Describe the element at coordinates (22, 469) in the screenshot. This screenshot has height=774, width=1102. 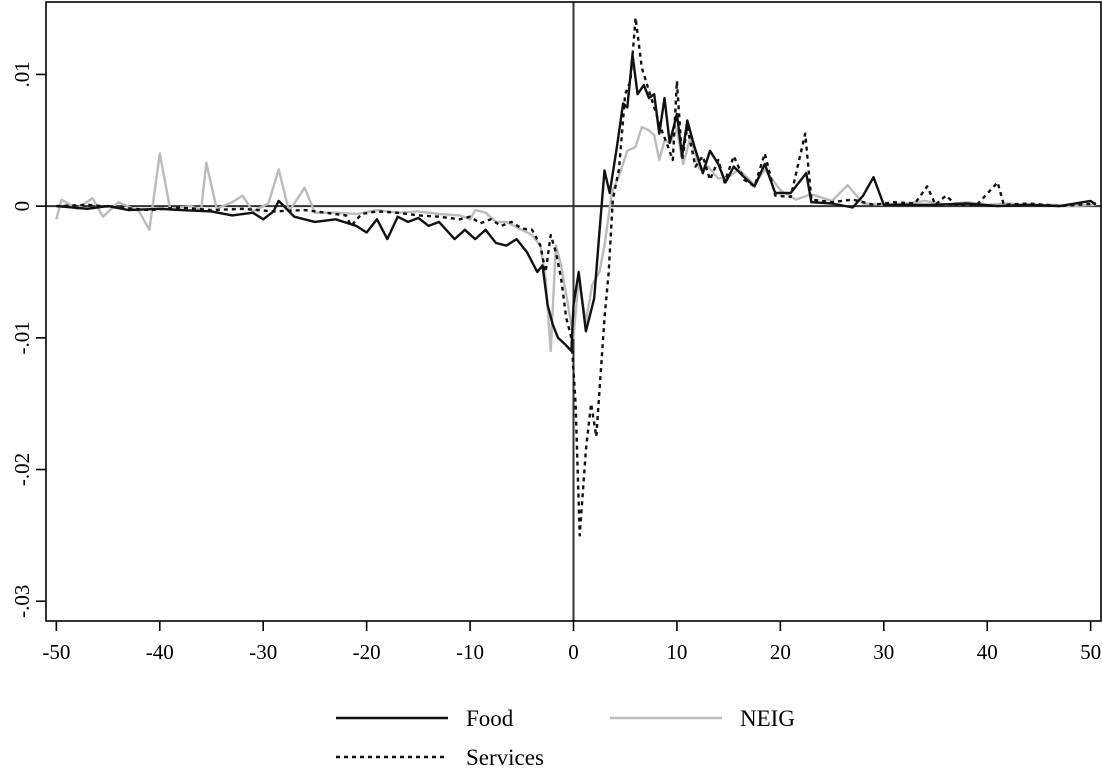
I see `y-tick-label: -.02` at that location.